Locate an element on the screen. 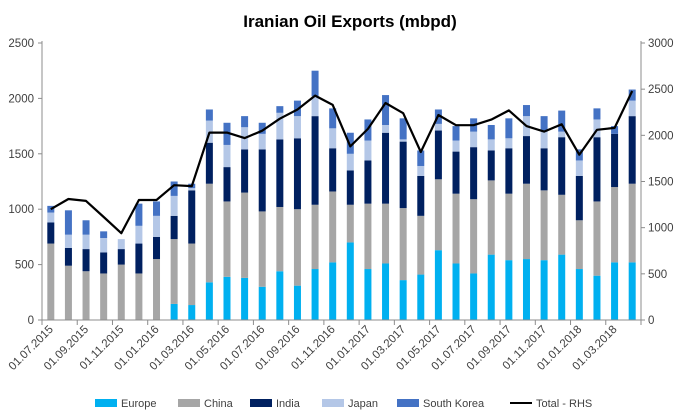 This screenshot has height=417, width=685. legend-swatch-japan is located at coordinates (333, 403).